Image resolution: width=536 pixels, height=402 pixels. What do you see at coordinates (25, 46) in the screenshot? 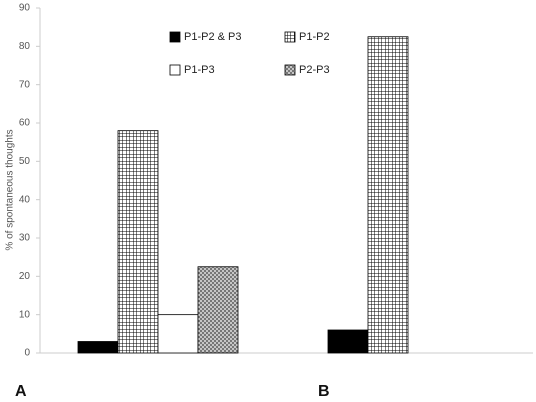
I see `y-tick-label: 80` at bounding box center [25, 46].